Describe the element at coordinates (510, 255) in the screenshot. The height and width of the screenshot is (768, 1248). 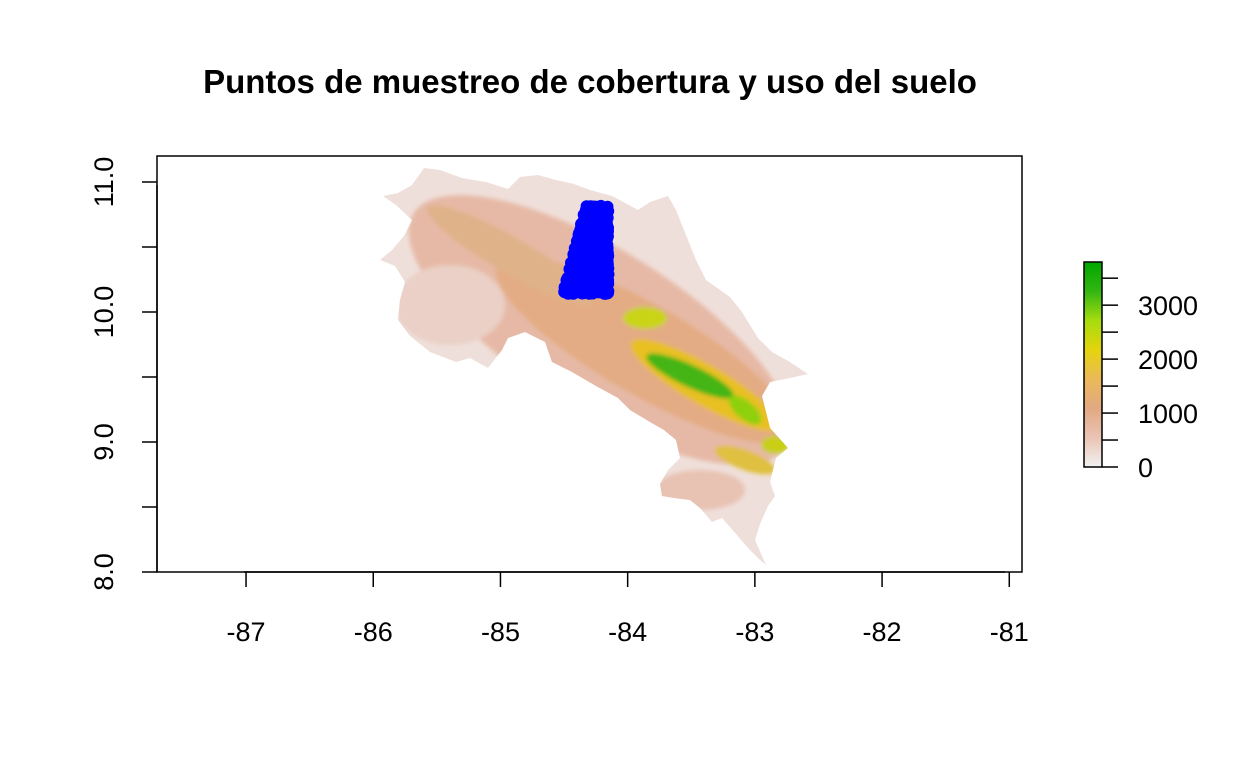
I see `elev-north-range` at that location.